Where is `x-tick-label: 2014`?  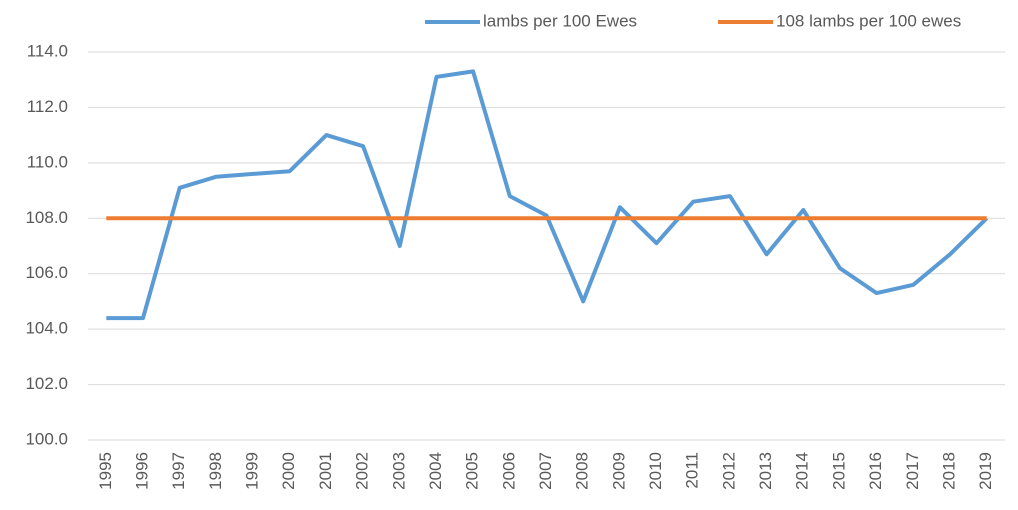 x-tick-label: 2014 is located at coordinates (802, 471).